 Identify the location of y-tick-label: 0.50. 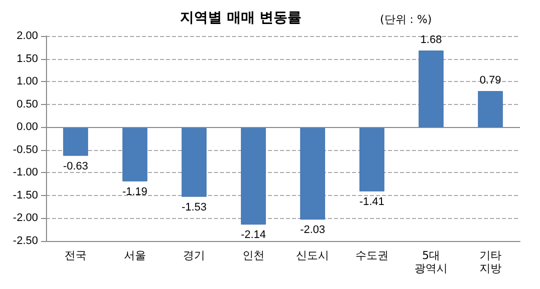
(27, 104).